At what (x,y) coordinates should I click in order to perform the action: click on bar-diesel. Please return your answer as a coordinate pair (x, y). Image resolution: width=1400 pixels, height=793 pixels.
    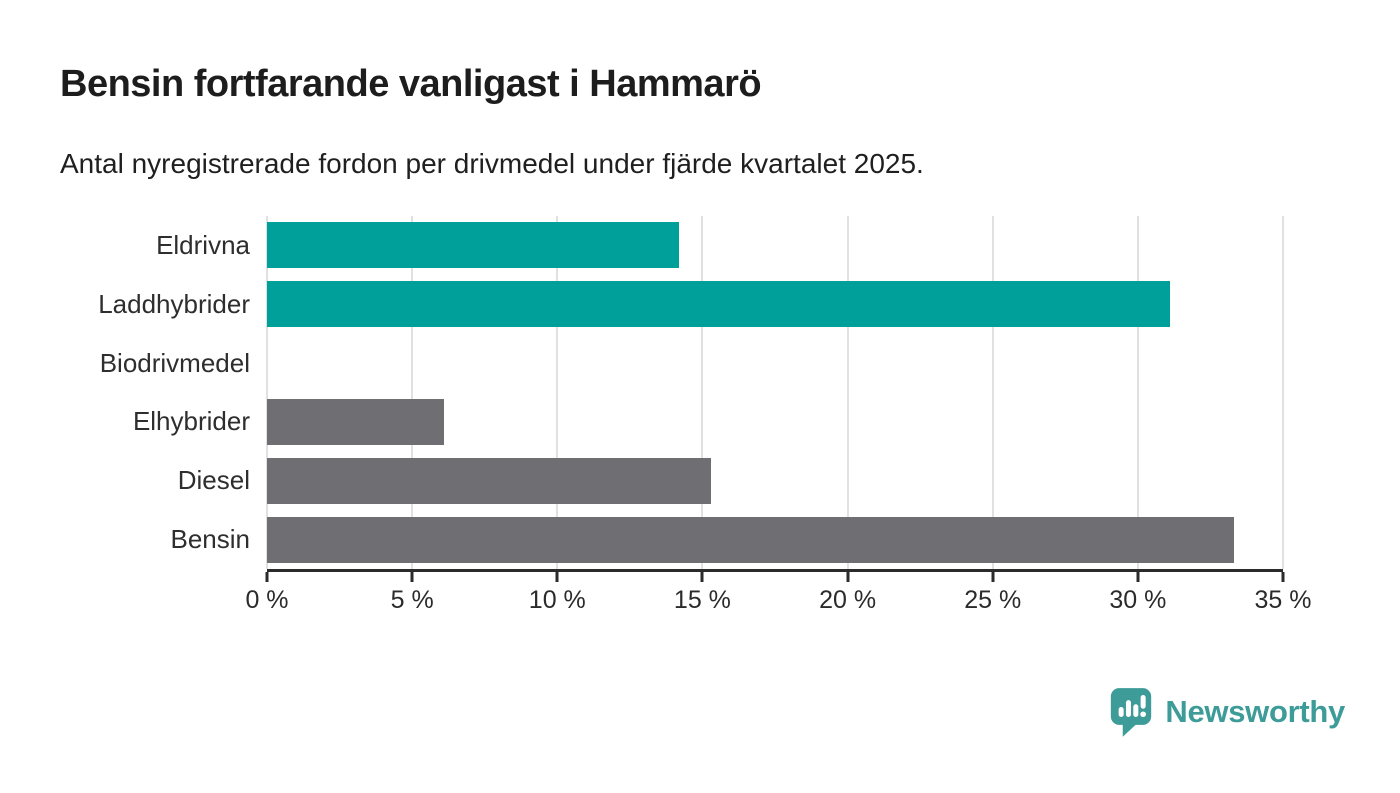
    Looking at the image, I should click on (489, 480).